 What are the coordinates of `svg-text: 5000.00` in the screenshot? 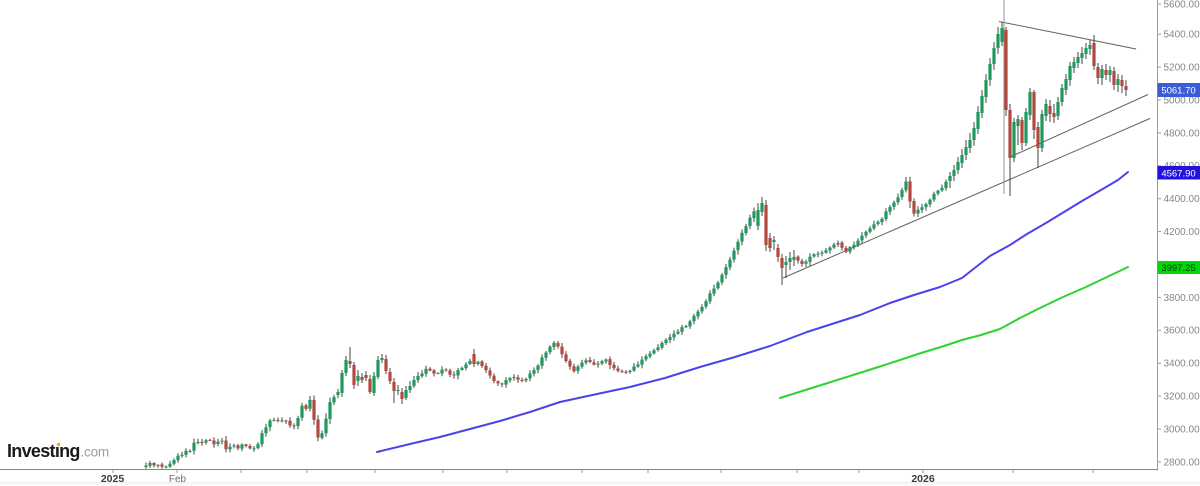 It's located at (1182, 100).